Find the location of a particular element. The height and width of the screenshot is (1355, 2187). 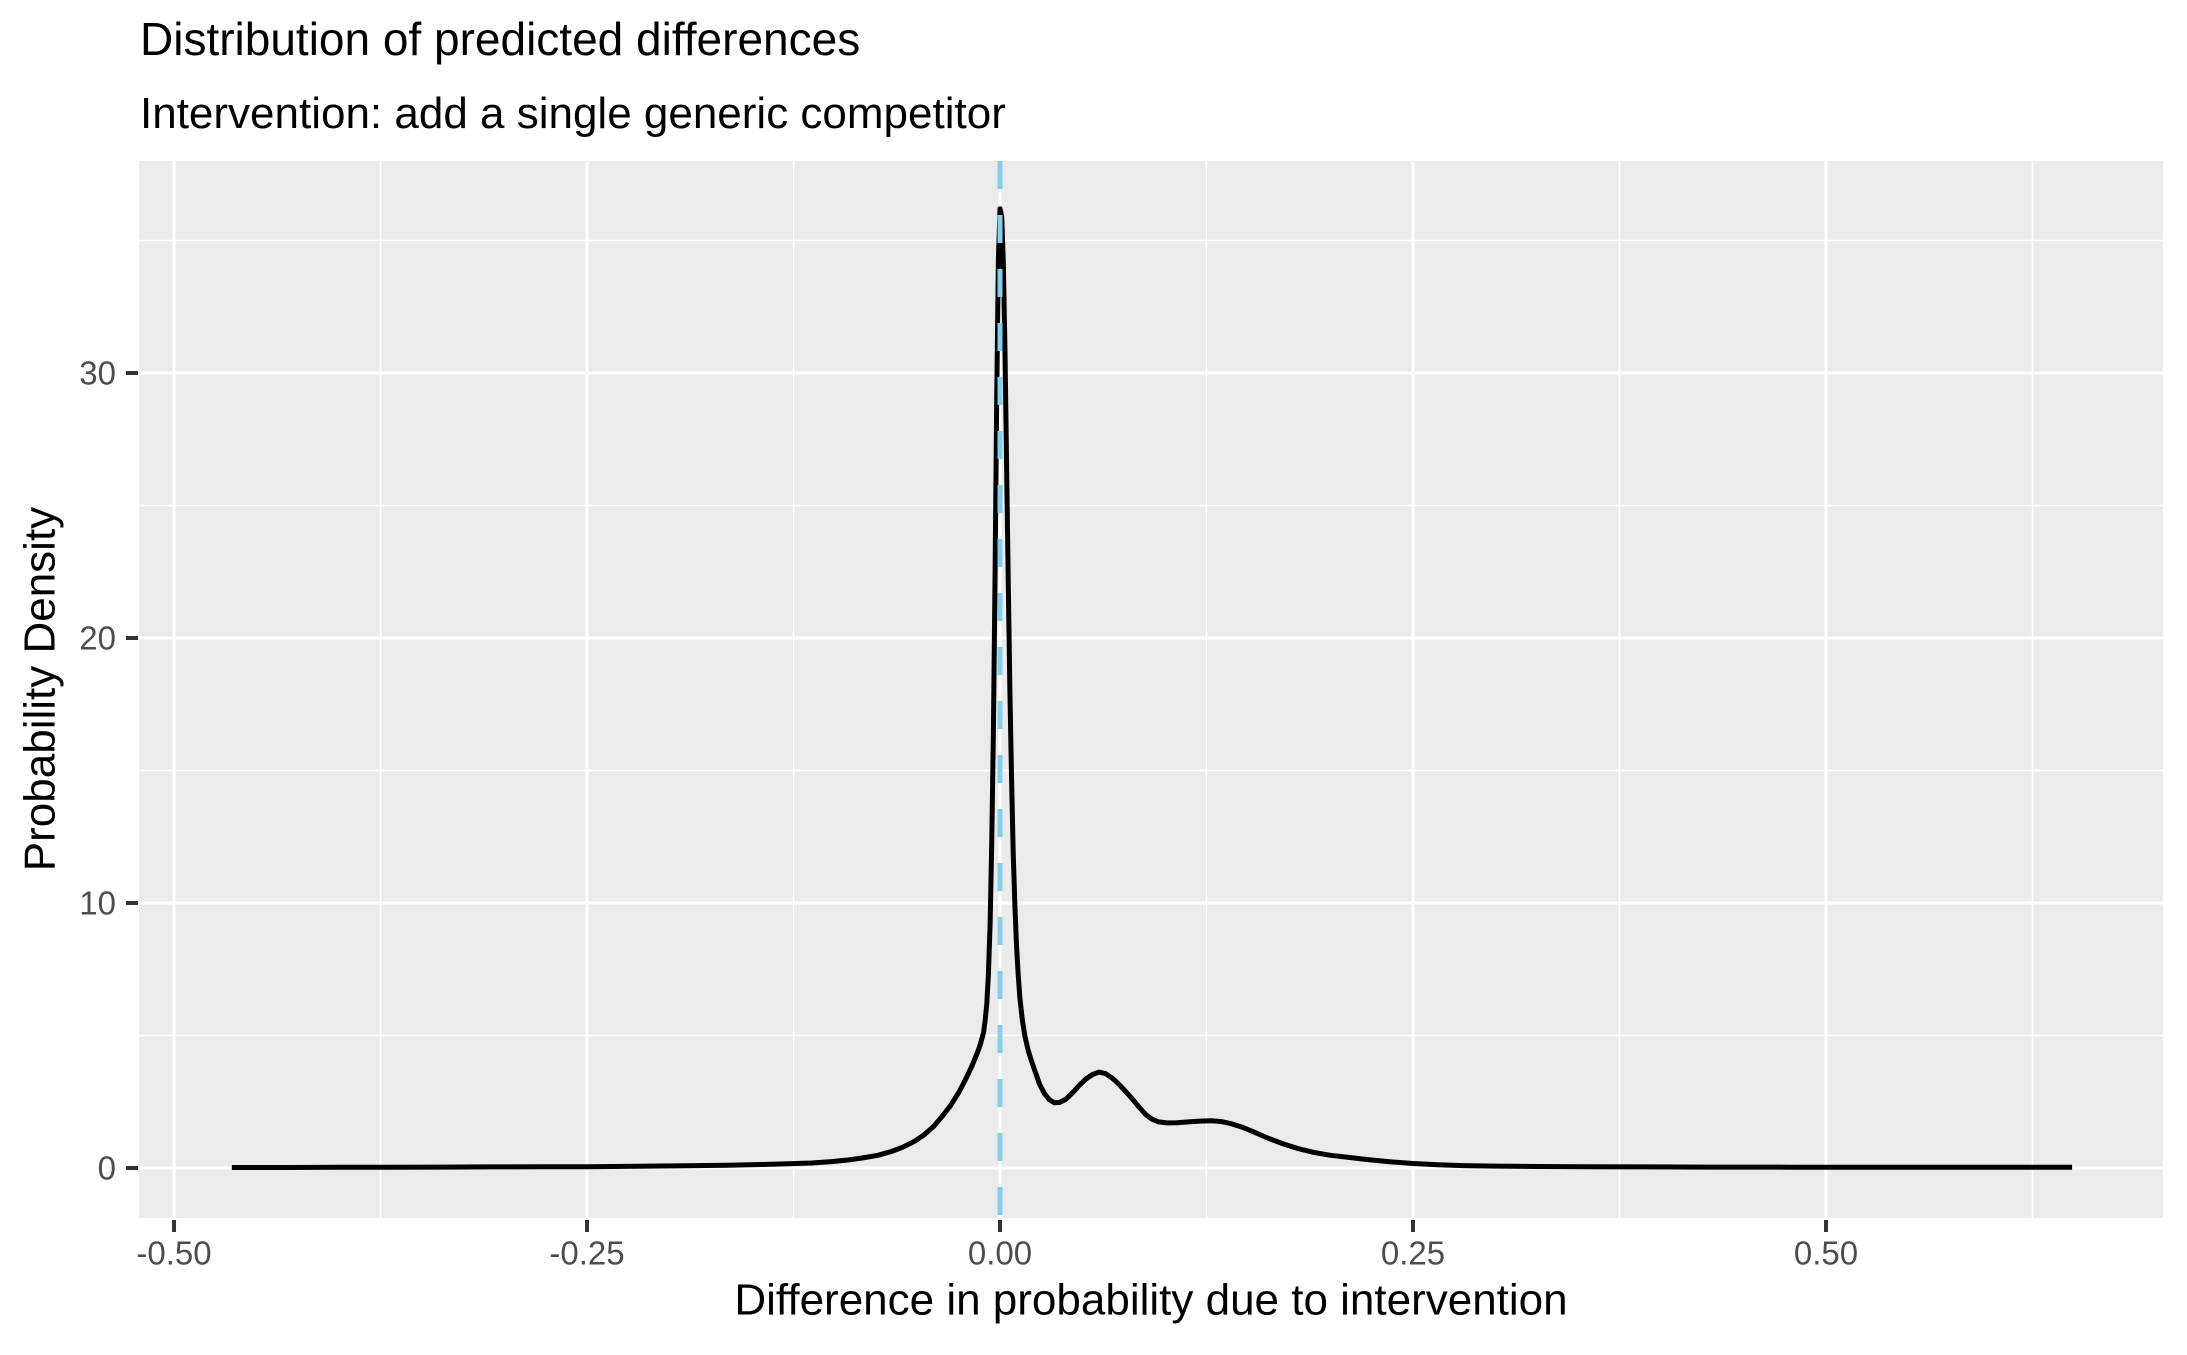

y-tick-label: 0 is located at coordinates (107, 1167).